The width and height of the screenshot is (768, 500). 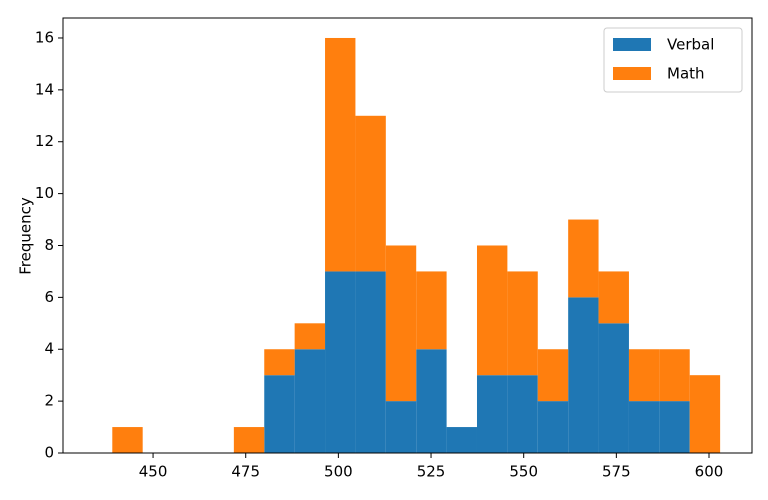 I want to click on x-tick-label: 525, so click(x=431, y=472).